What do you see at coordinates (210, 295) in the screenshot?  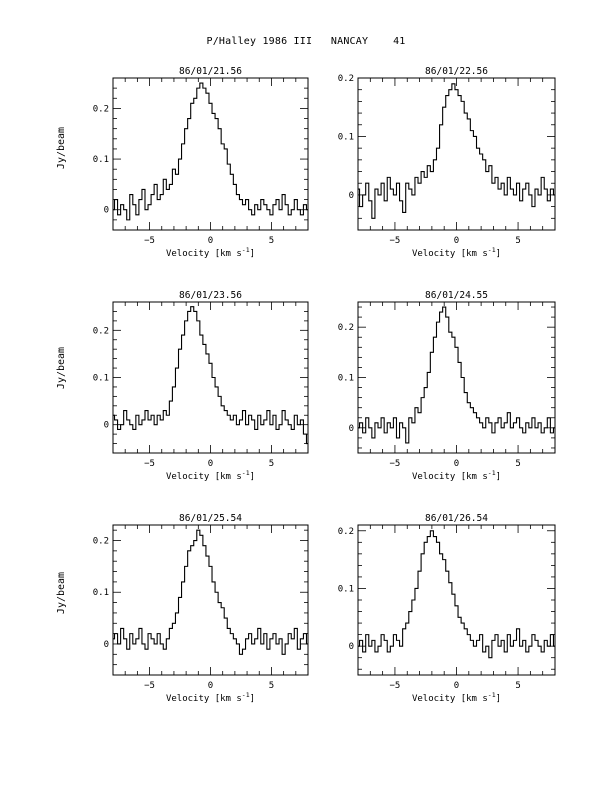 I see `panel-title: 86/01/23.56` at bounding box center [210, 295].